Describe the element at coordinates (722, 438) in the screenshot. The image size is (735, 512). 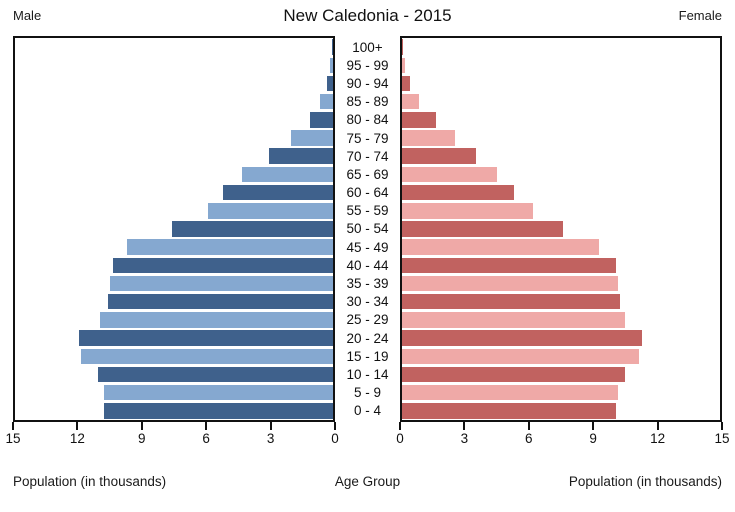
I see `axis-tick-label: 15` at that location.